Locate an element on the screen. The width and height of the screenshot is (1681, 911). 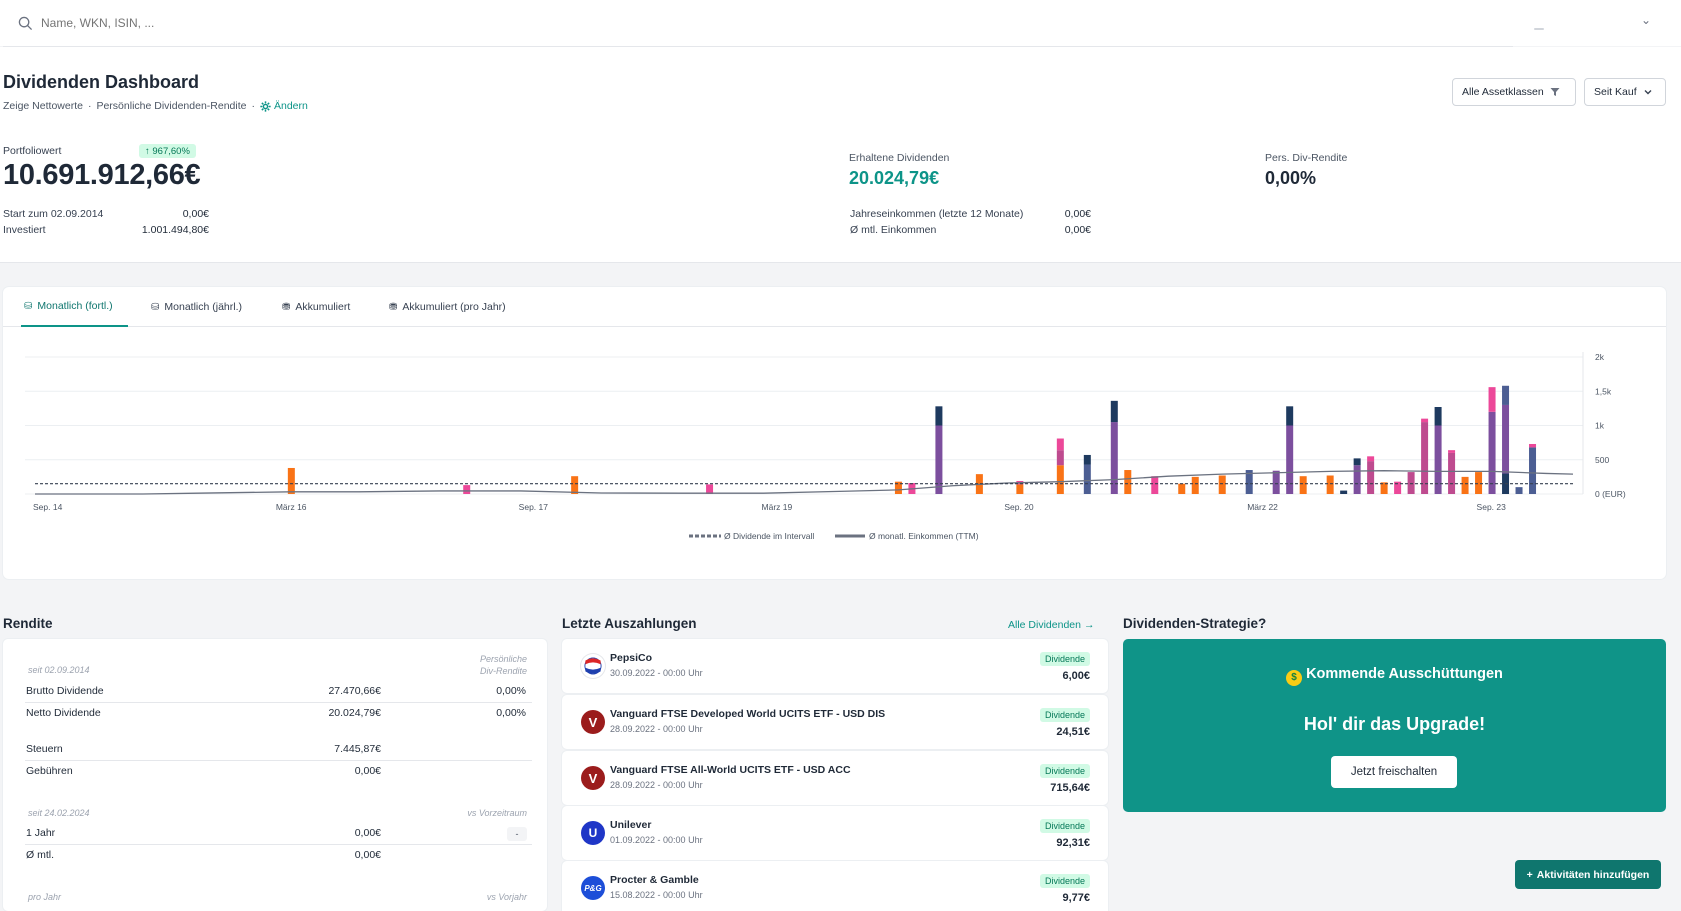
brutto-label: Brutto Dividende is located at coordinates (65, 691).